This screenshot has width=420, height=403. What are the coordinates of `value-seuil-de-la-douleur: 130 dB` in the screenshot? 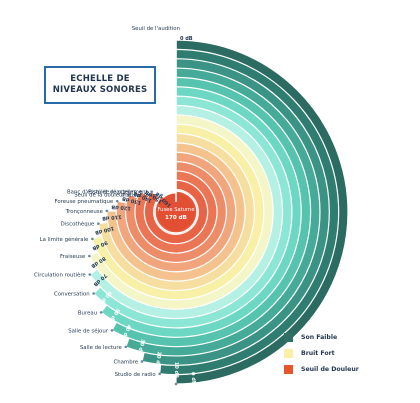 It's located at (131, 200).